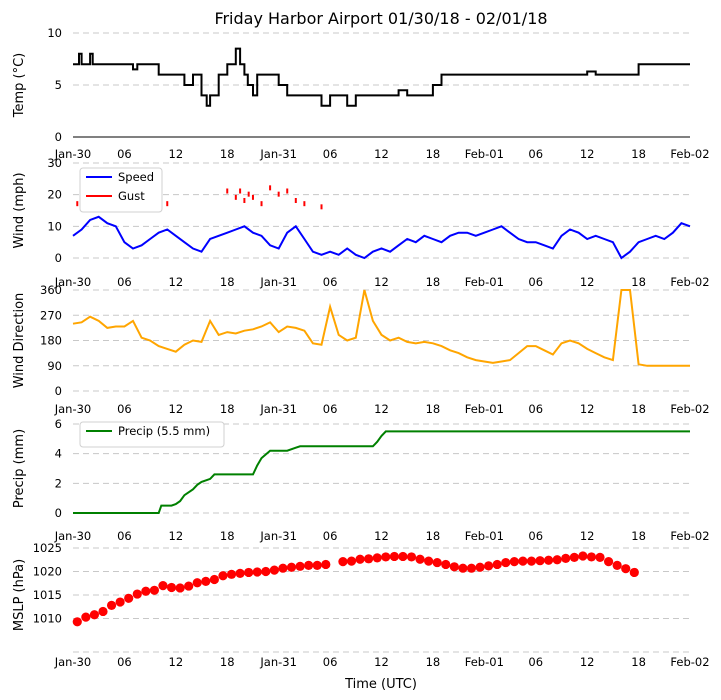 This screenshot has height=700, width=721. Describe the element at coordinates (484, 282) in the screenshot. I see `x-tick-label: Feb-01` at that location.